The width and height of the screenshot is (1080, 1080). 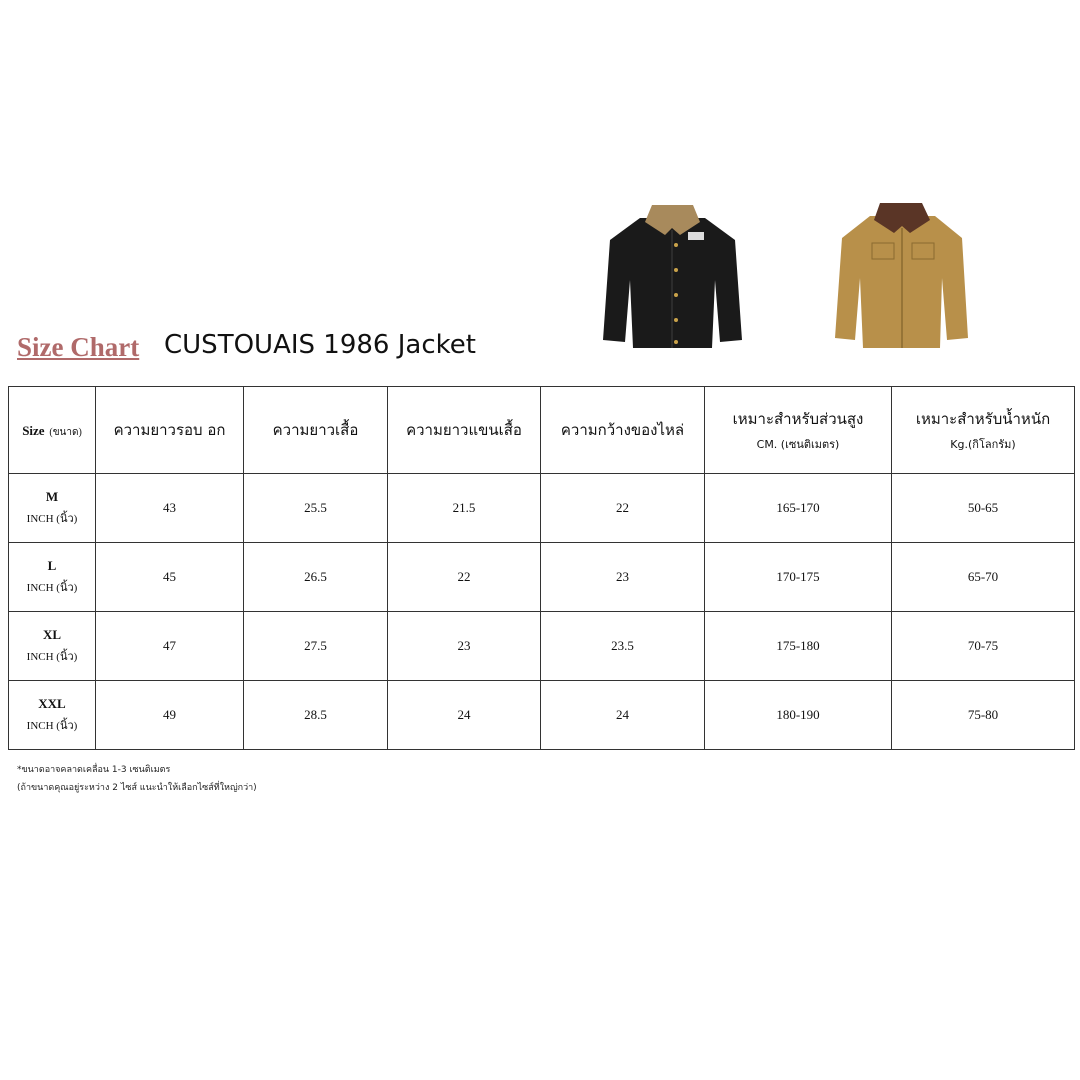 I want to click on column-header: ความยาวรอบ อก, so click(x=169, y=430).